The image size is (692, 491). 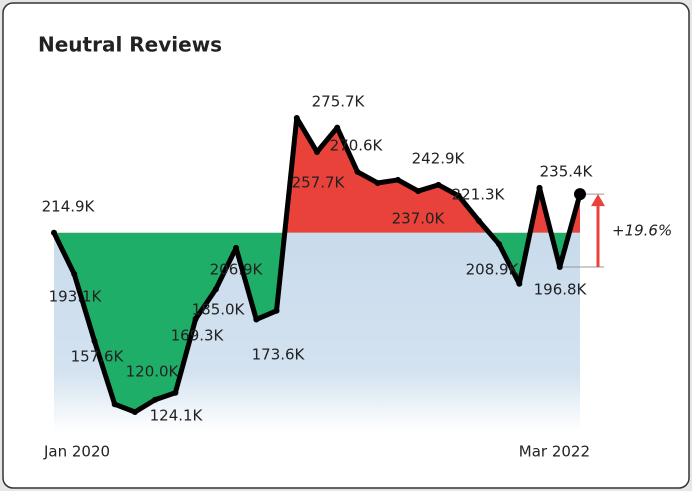 I want to click on data-label: 242.9K, so click(x=439, y=159).